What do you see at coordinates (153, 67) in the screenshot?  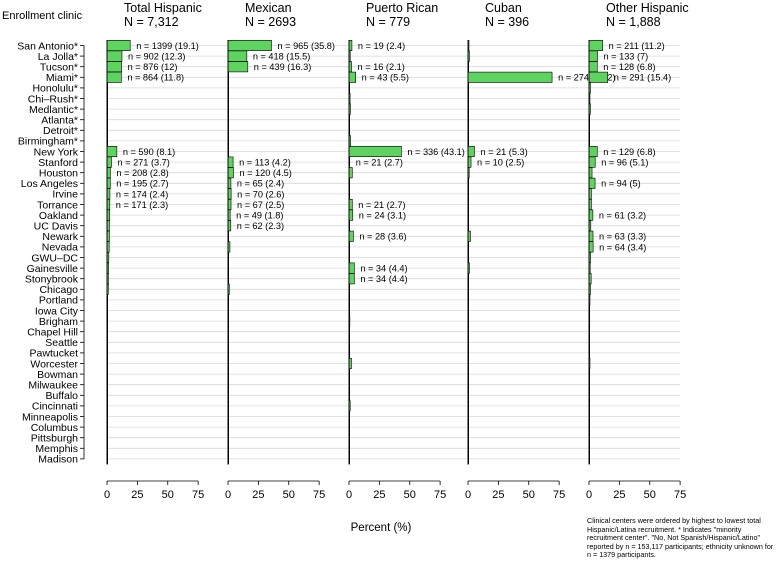 I see `data-label: n = 876 (12)` at bounding box center [153, 67].